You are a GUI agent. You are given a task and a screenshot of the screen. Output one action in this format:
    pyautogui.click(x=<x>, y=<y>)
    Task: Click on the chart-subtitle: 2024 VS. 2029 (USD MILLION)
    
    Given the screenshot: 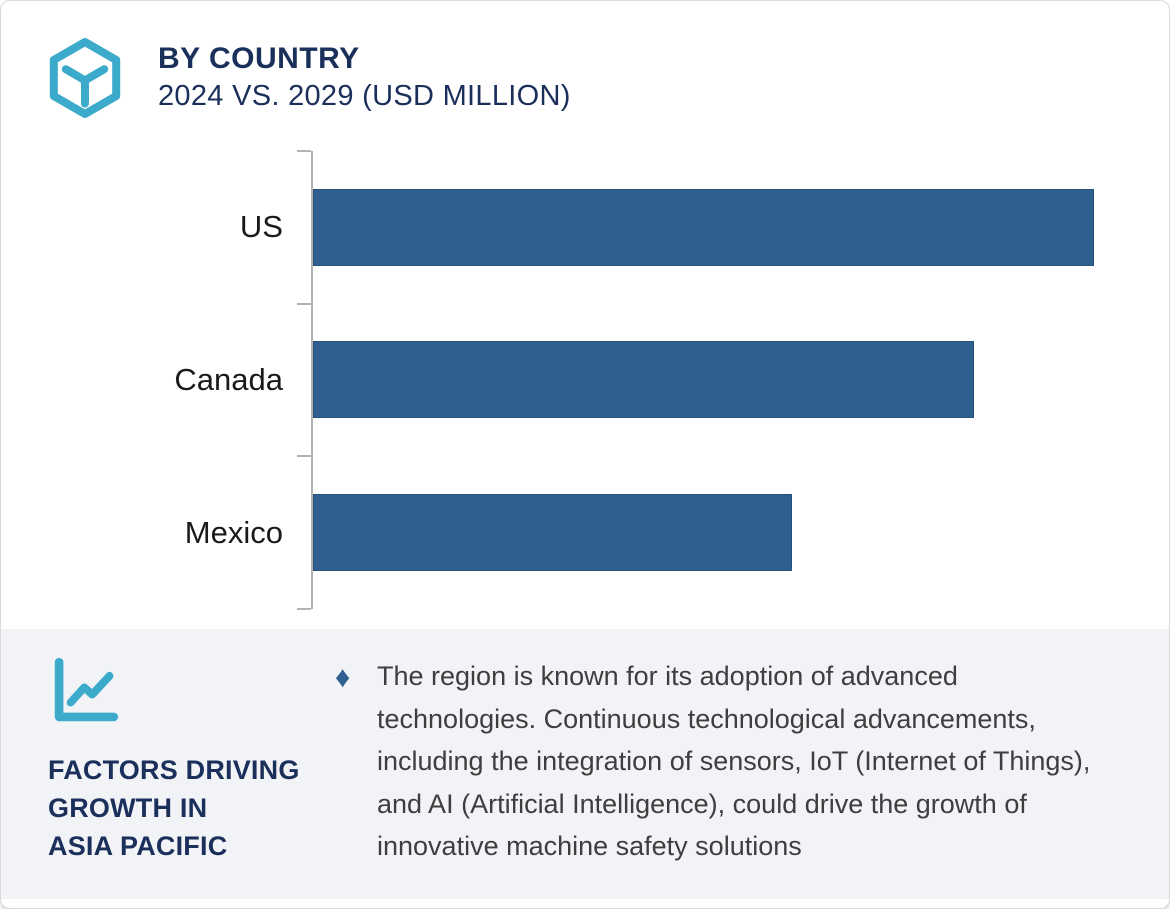 What is the action you would take?
    pyautogui.click(x=364, y=96)
    